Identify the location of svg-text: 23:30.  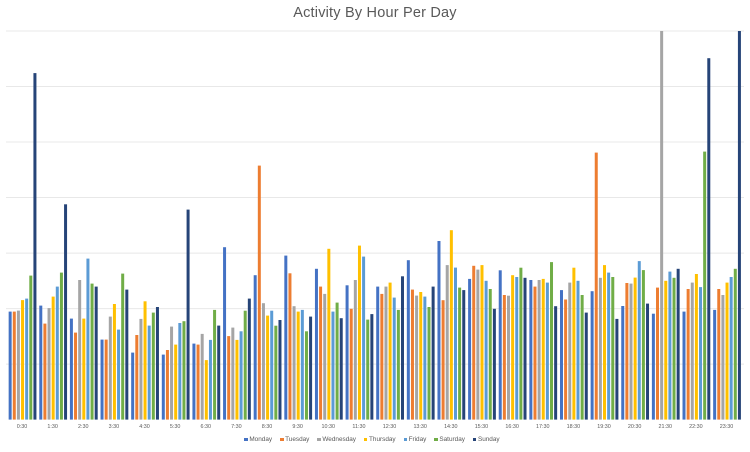
(727, 427).